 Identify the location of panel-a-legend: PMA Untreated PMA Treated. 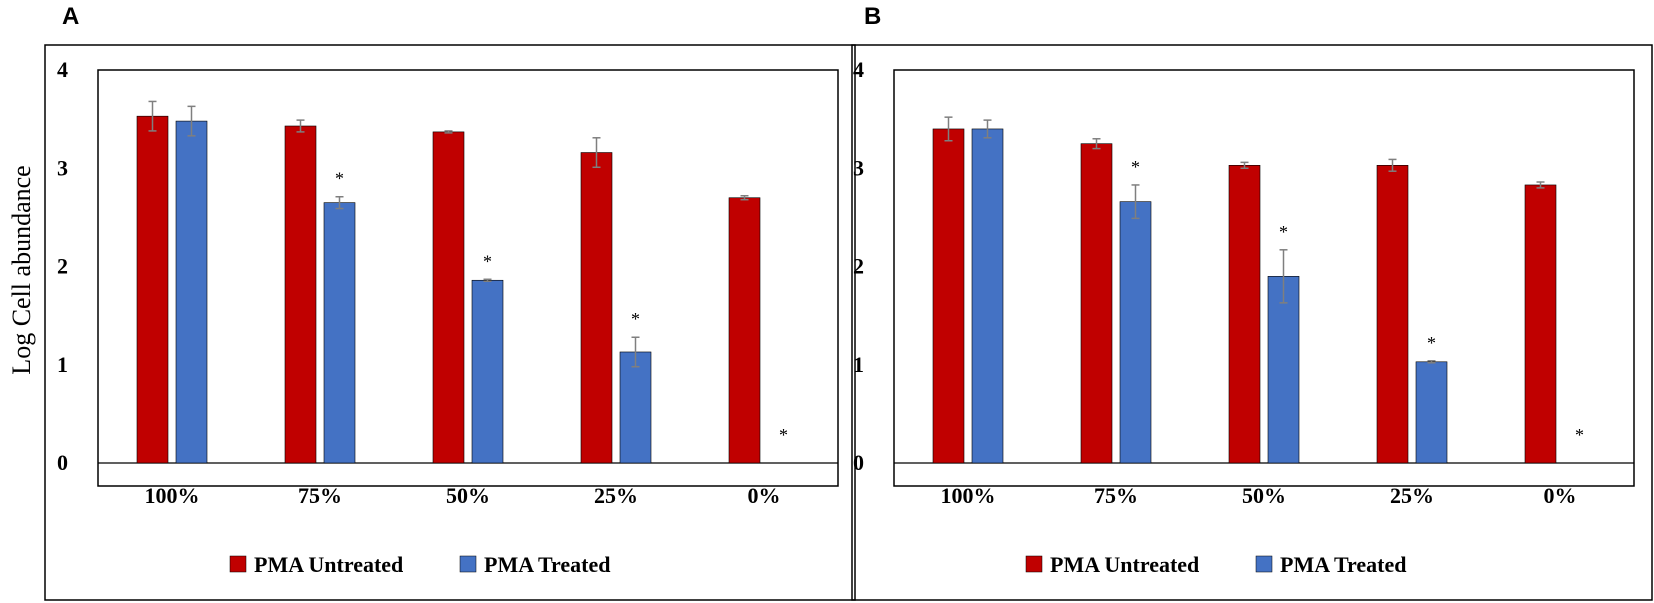
(419, 564).